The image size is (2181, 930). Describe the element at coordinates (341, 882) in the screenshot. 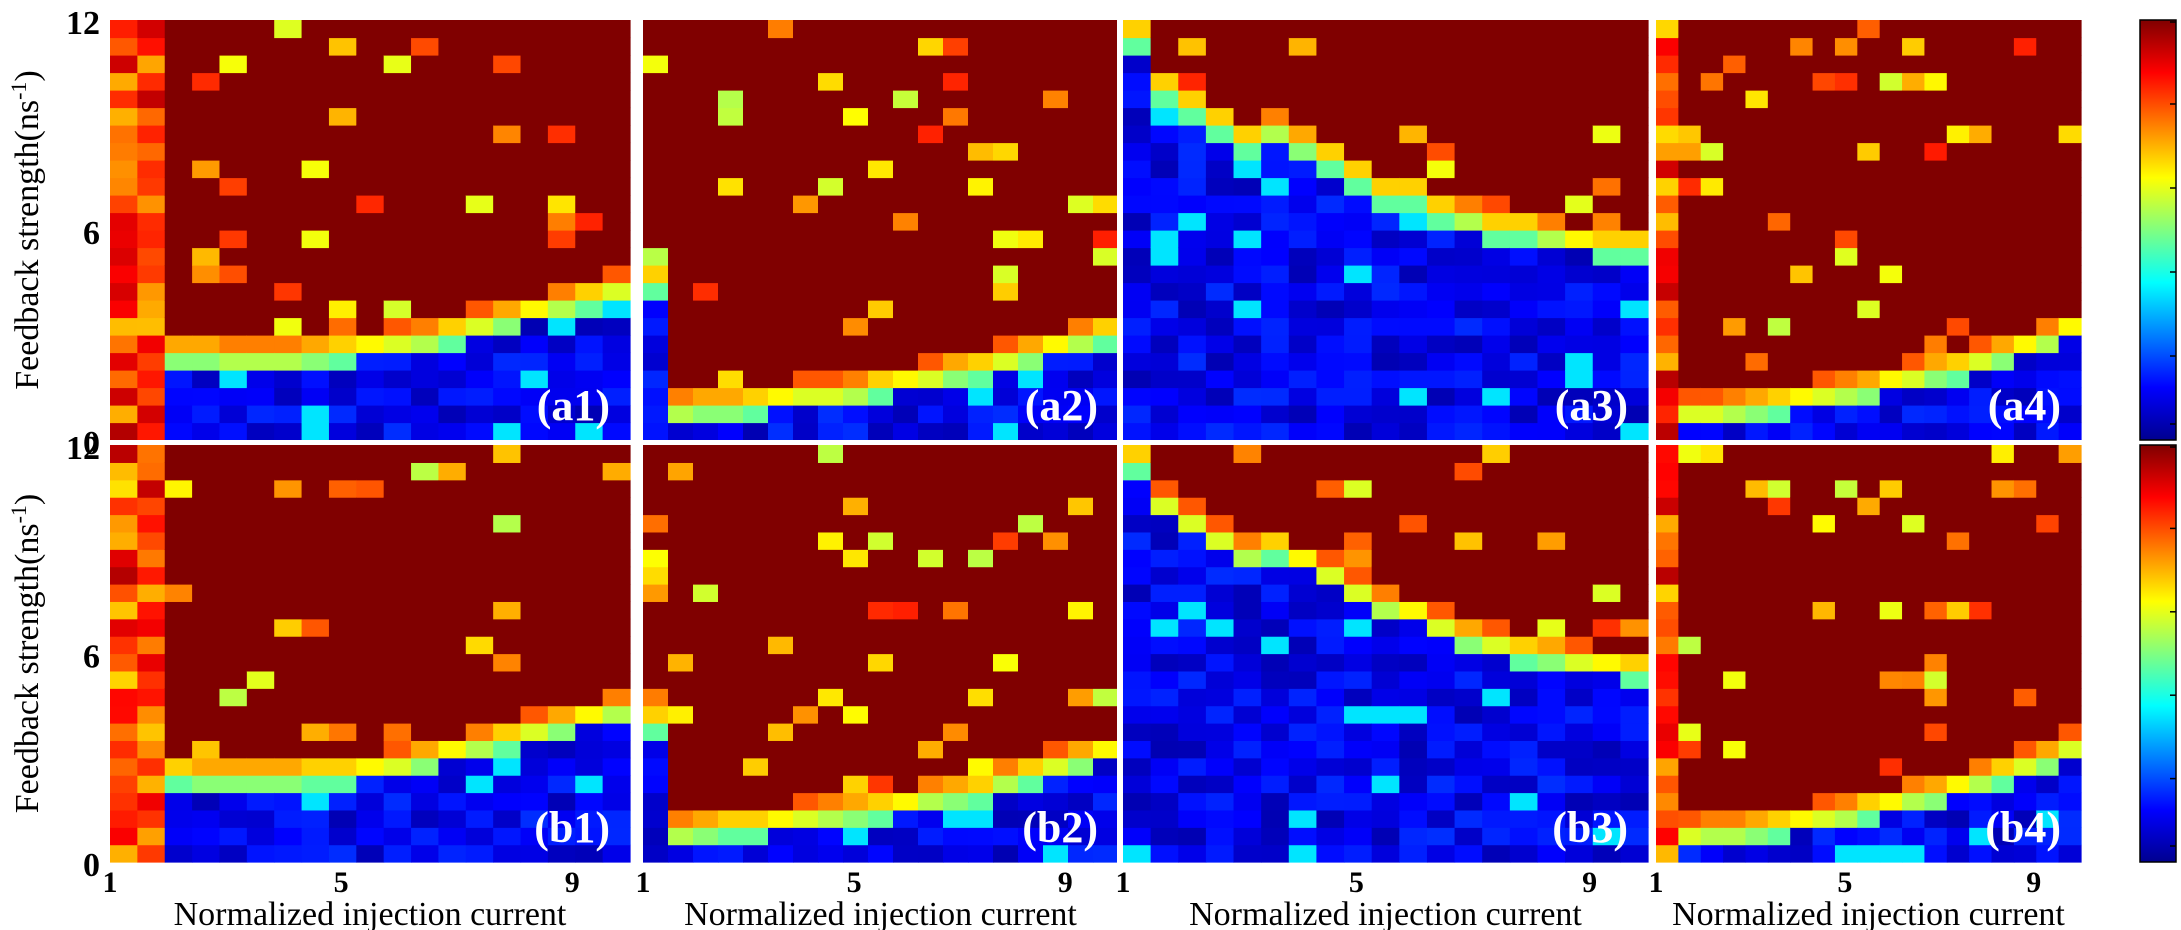

I see `x-tick-label: 5` at that location.